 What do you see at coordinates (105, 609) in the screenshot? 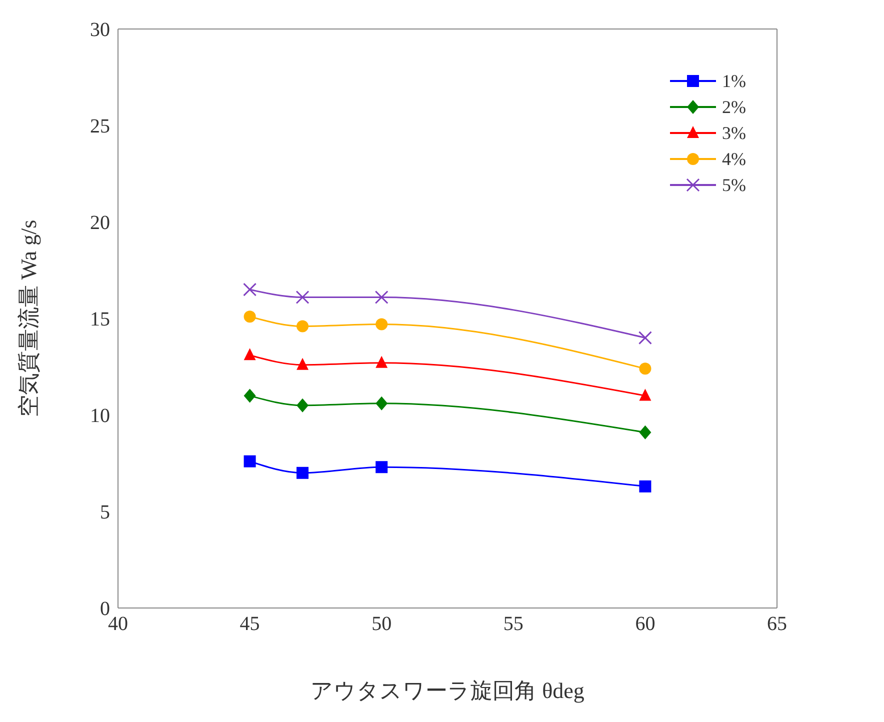
I see `y-tick-label: 0` at bounding box center [105, 609].